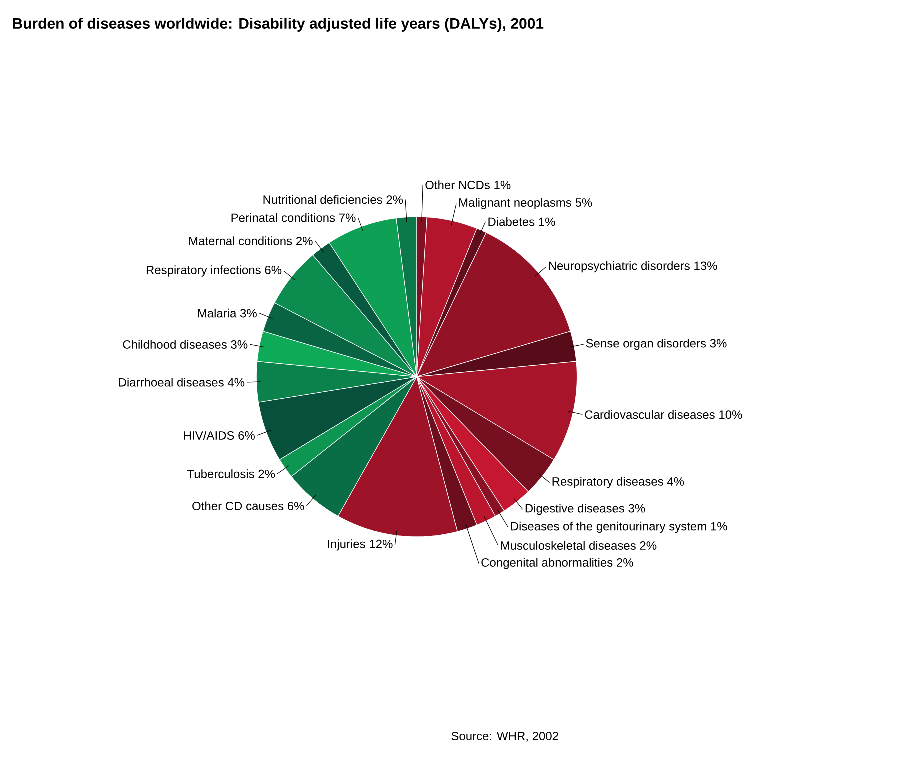 The width and height of the screenshot is (898, 769). What do you see at coordinates (505, 737) in the screenshot?
I see `source-note: Source: WHR, 2002` at bounding box center [505, 737].